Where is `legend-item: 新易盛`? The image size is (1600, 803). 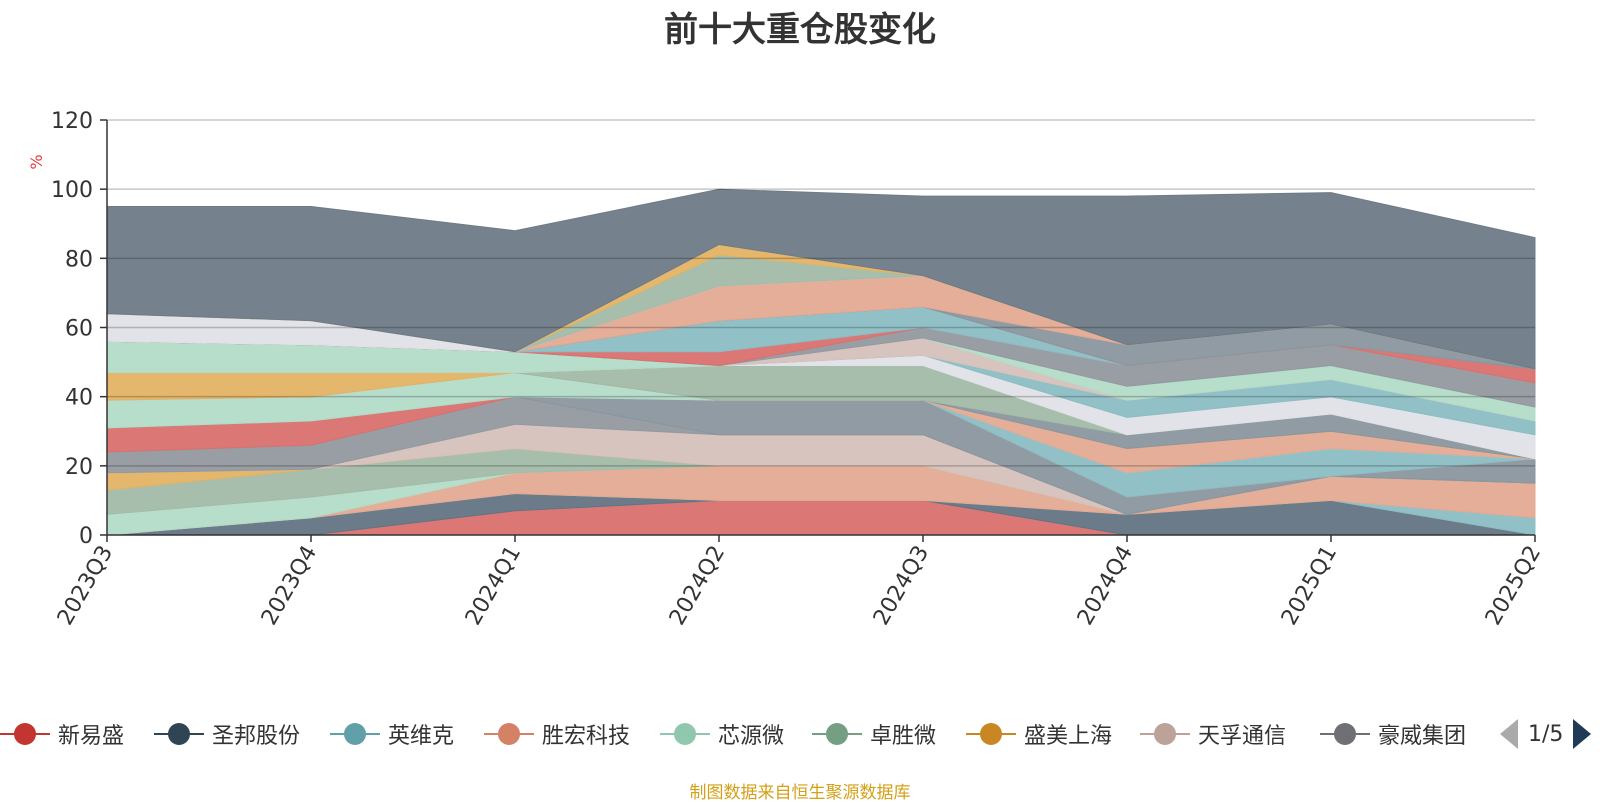 legend-item: 新易盛 is located at coordinates (62, 734).